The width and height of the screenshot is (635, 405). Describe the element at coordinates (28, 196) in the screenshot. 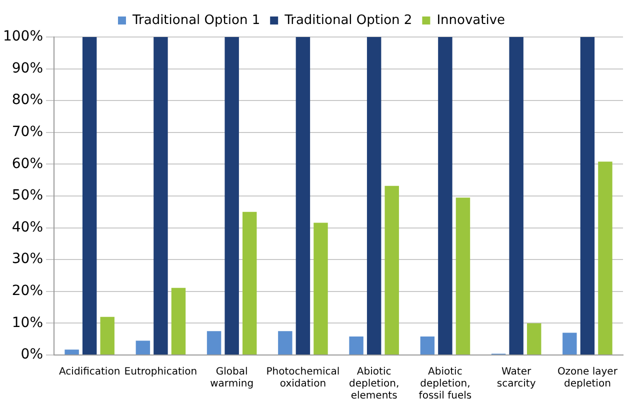

I see `y-tick-label: 50%` at that location.